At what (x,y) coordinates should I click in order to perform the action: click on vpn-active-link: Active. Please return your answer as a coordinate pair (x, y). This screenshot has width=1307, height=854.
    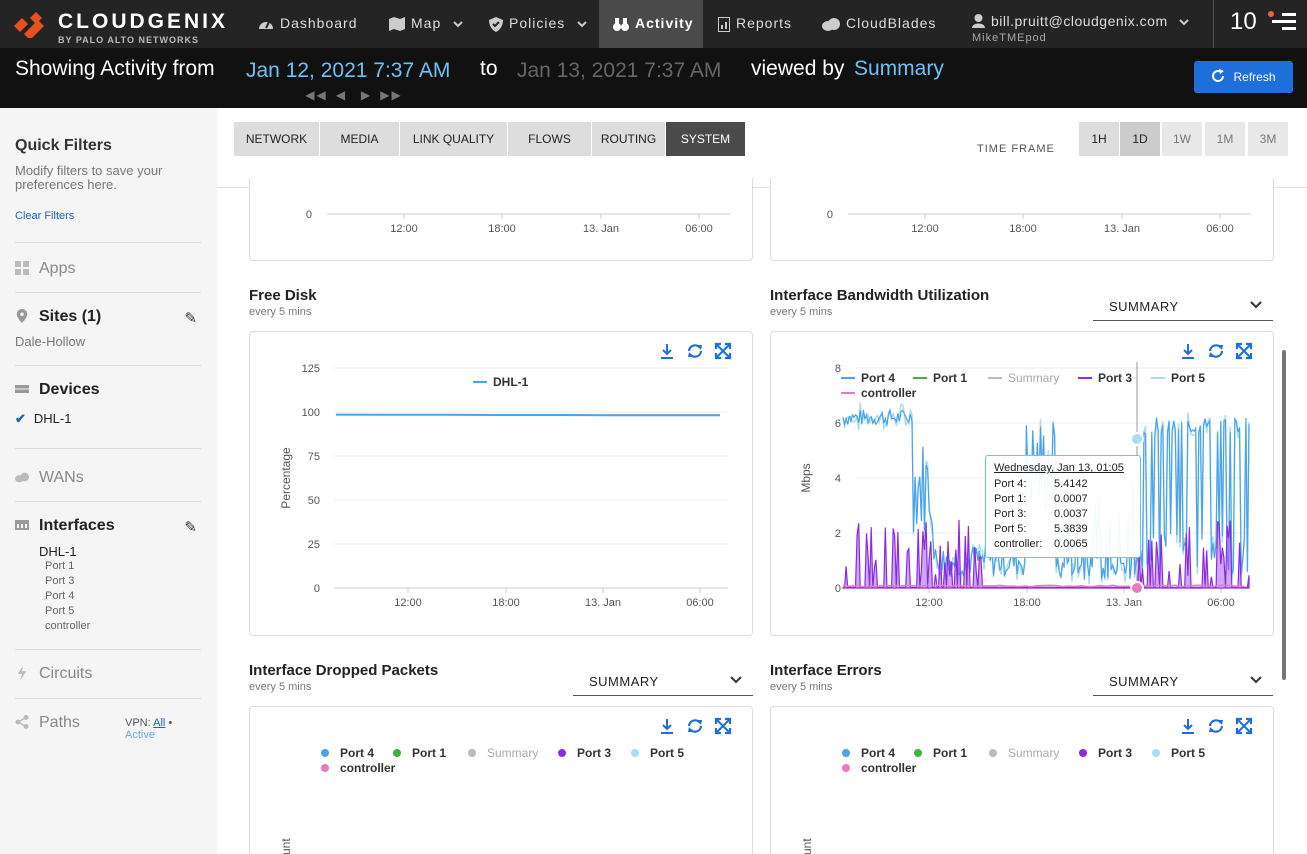
    Looking at the image, I should click on (140, 735).